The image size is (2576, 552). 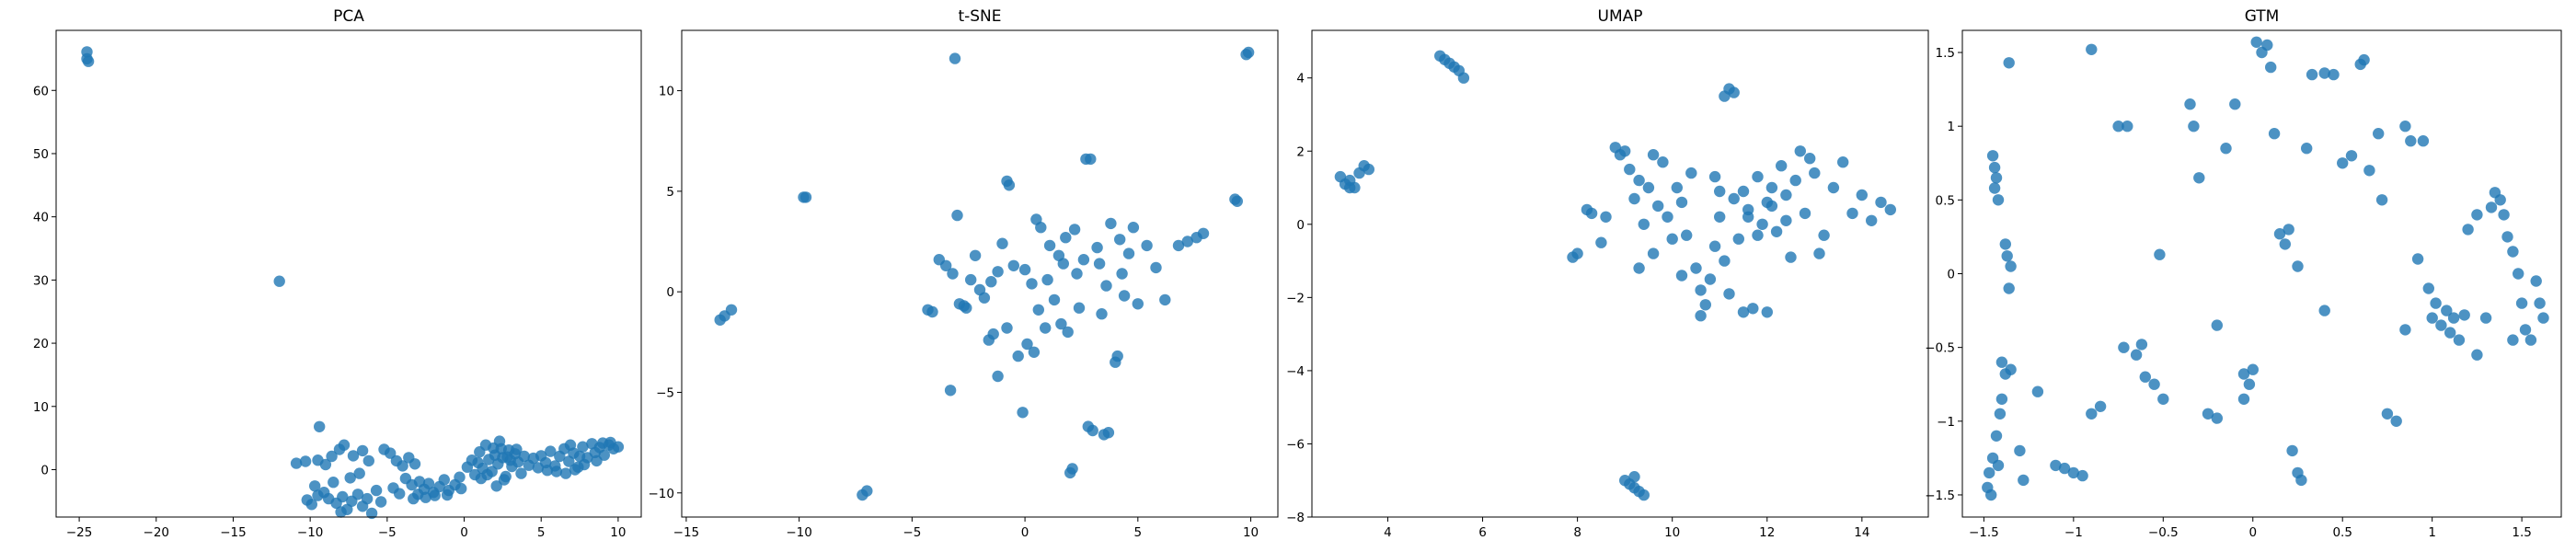 What do you see at coordinates (2342, 532) in the screenshot?
I see `x-tick-label: 0.5` at bounding box center [2342, 532].